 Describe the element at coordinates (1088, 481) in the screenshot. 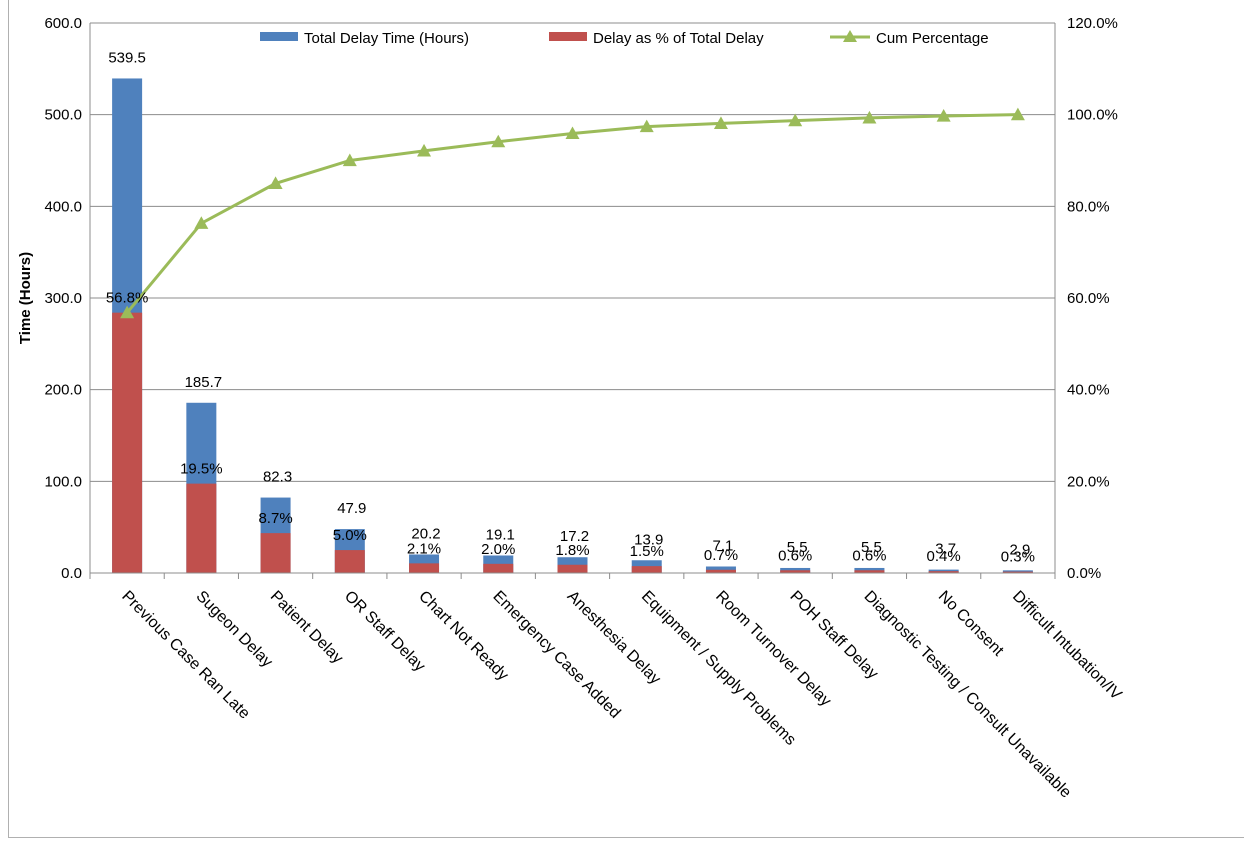

I see `y-right-tick-label: 20.0%` at that location.